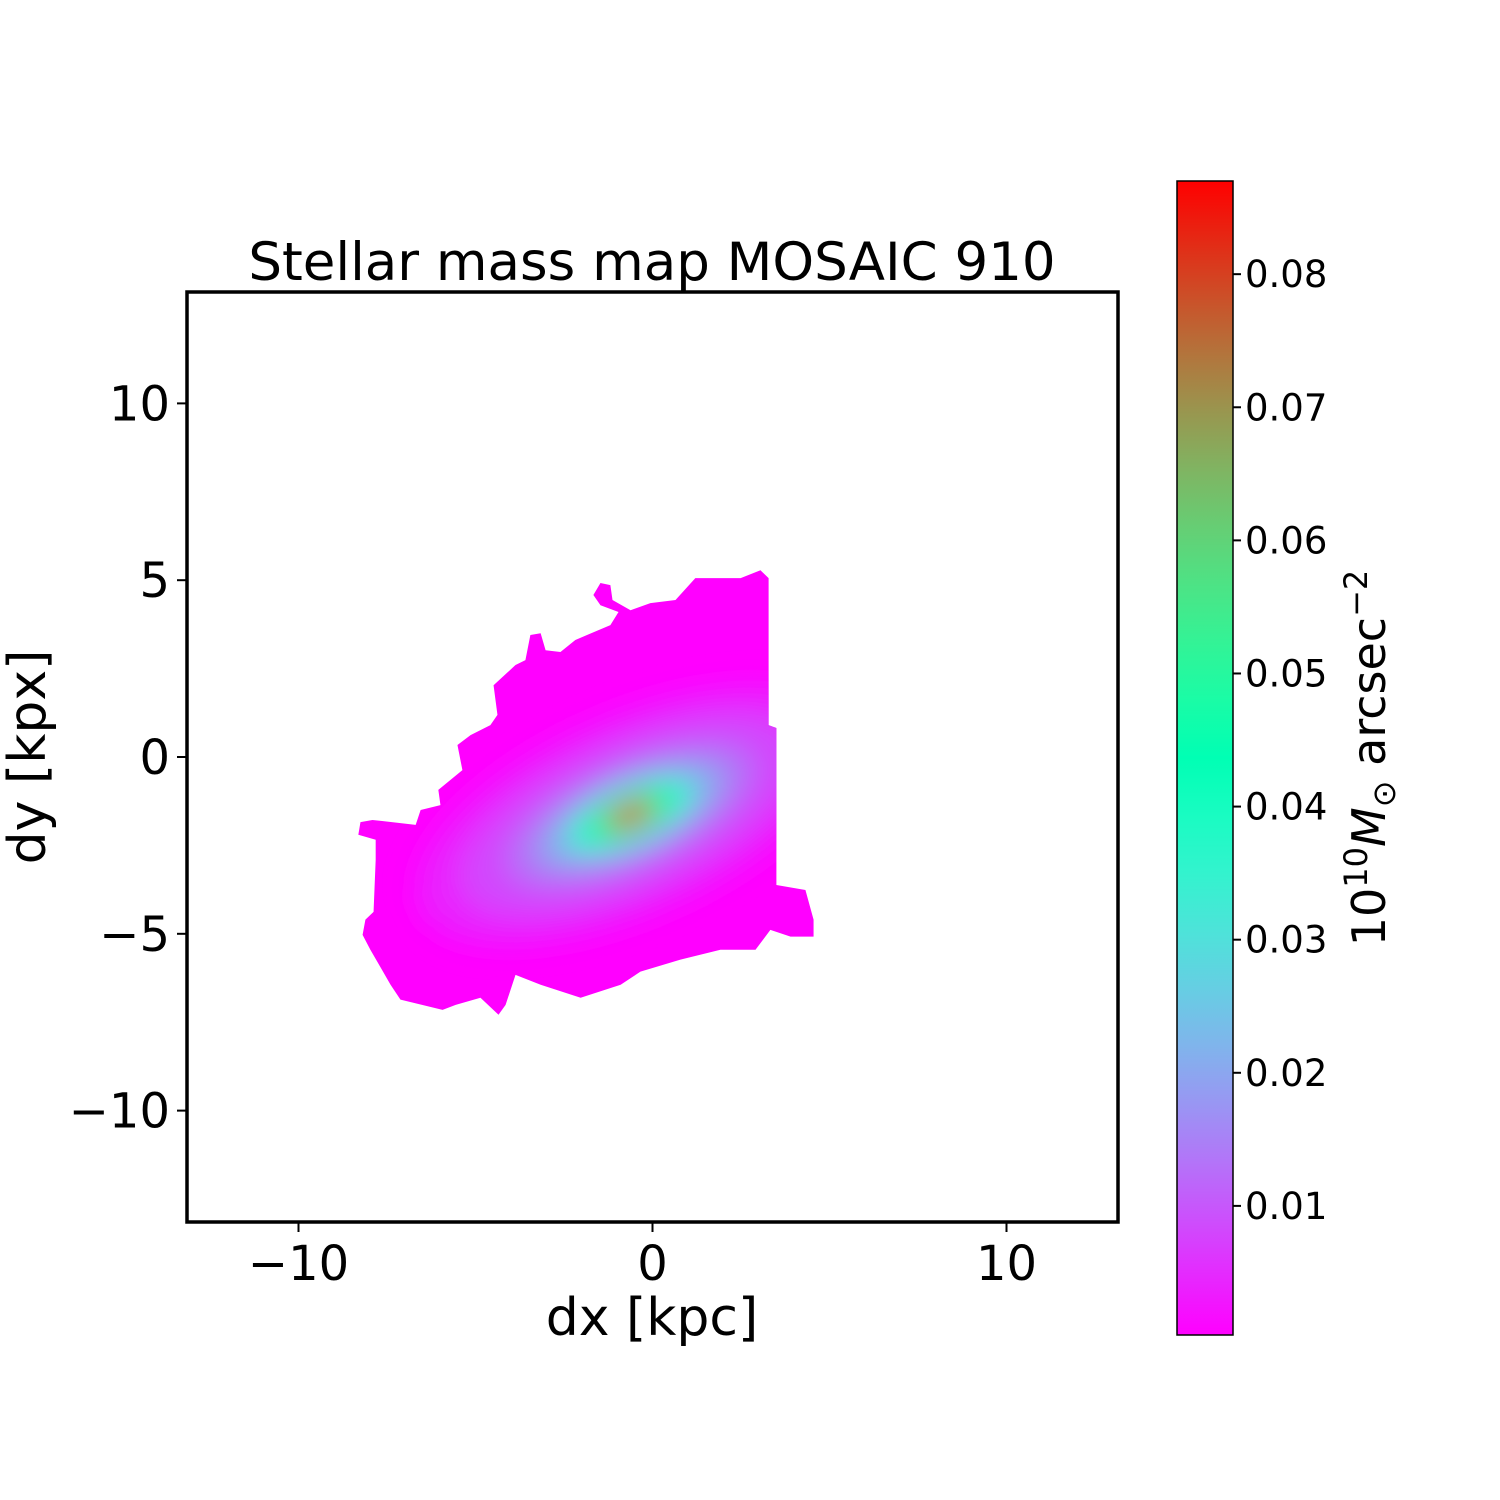  I want to click on y-tick-label: 0, so click(154, 758).